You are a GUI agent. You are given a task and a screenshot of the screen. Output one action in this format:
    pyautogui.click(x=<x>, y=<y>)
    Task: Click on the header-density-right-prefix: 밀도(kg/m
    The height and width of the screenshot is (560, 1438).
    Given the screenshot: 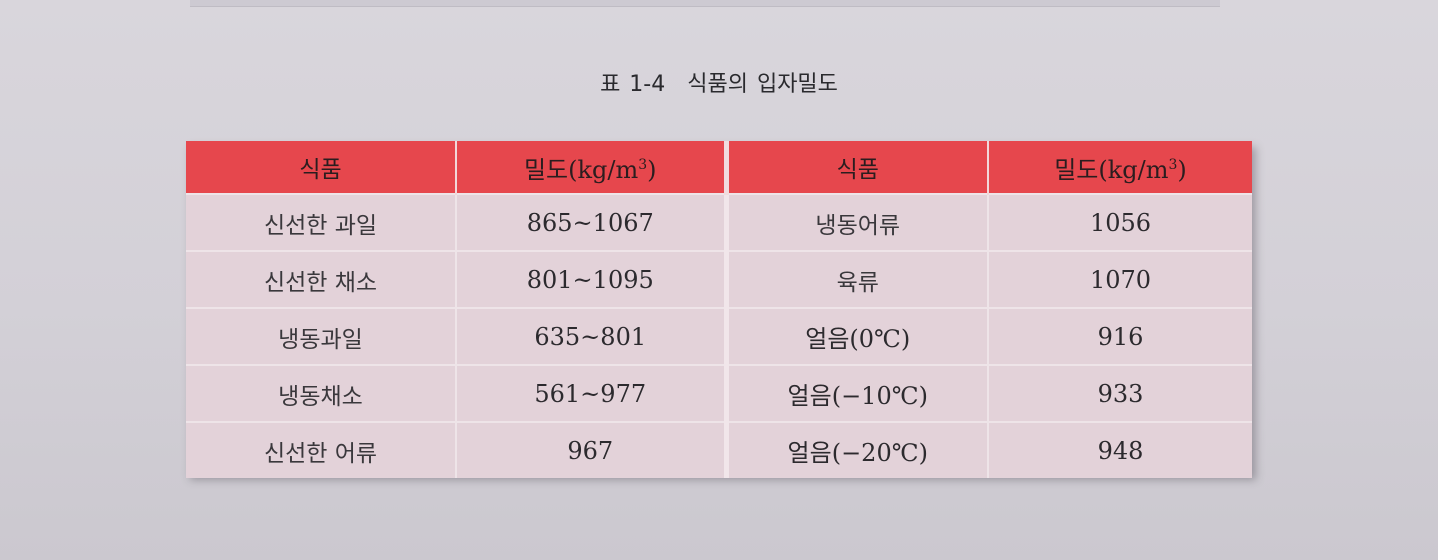 What is the action you would take?
    pyautogui.click(x=1111, y=169)
    